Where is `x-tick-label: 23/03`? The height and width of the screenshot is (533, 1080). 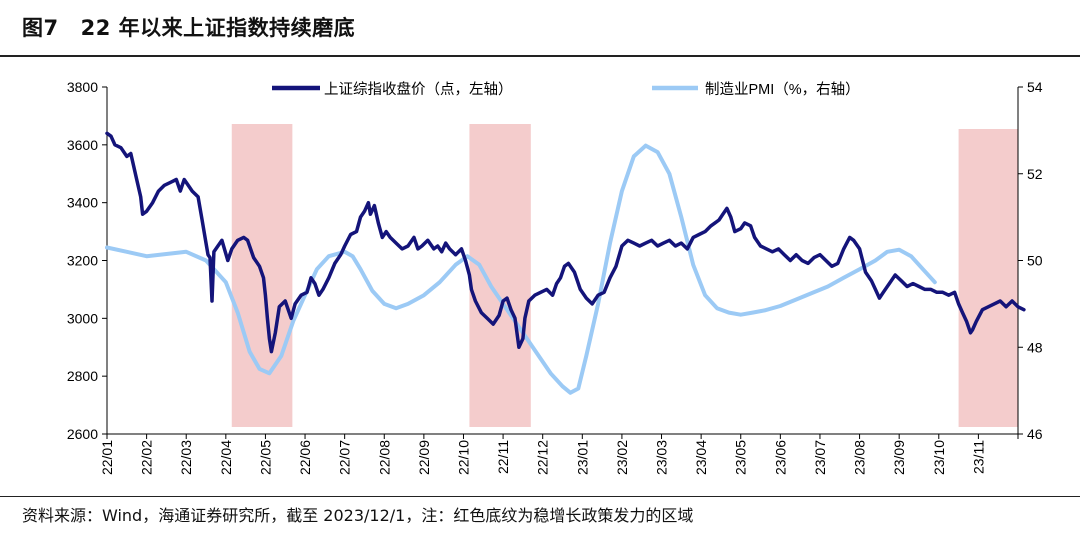 x-tick-label: 23/03 is located at coordinates (662, 457).